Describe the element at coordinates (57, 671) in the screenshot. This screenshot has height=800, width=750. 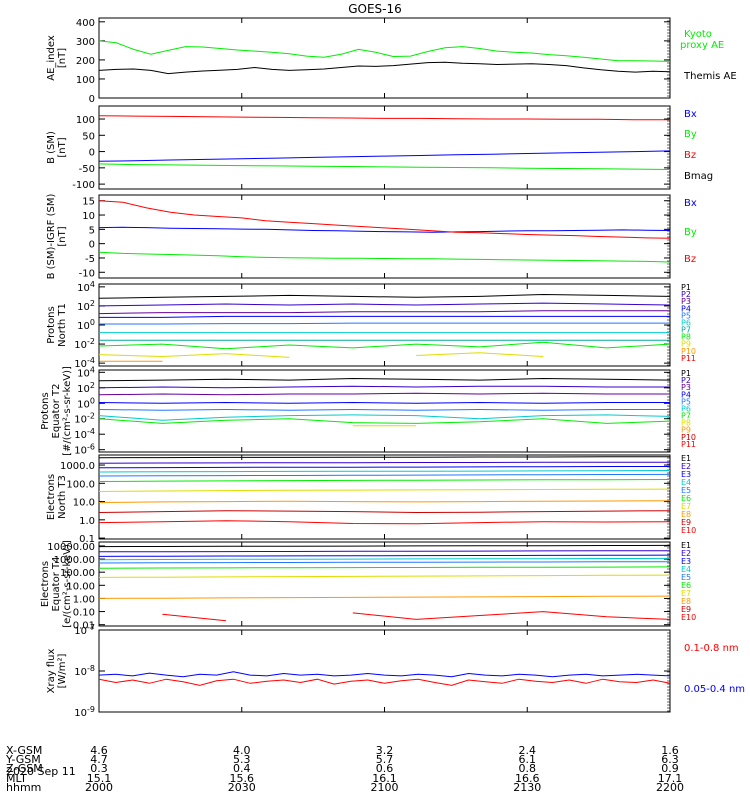
I see `y-axis-label: Xray flux[W/m²]` at that location.